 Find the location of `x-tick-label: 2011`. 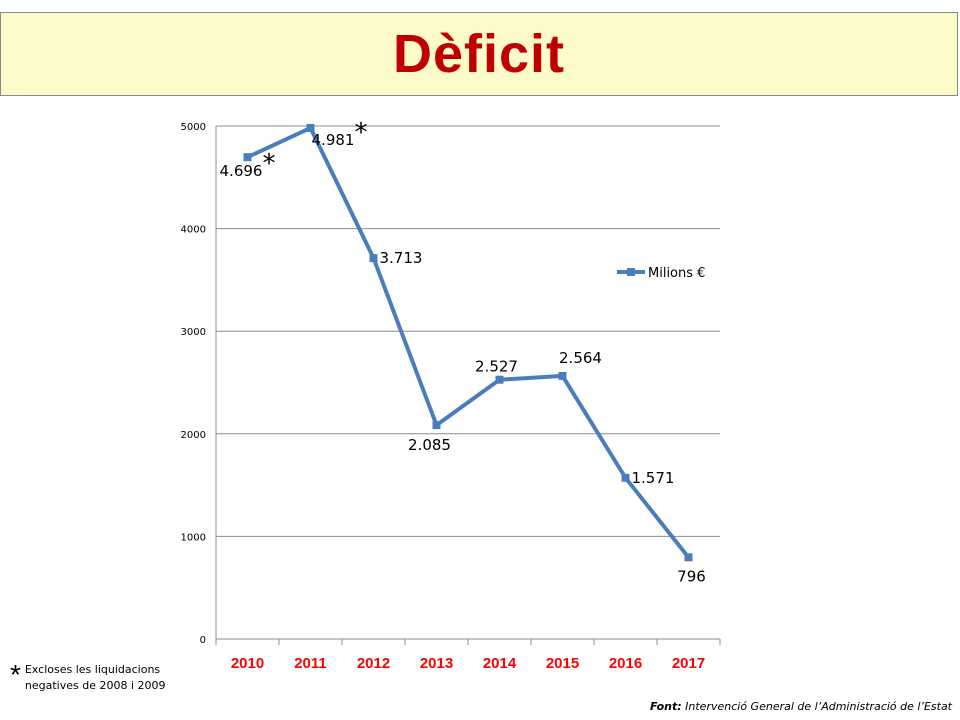

x-tick-label: 2011 is located at coordinates (310, 663).